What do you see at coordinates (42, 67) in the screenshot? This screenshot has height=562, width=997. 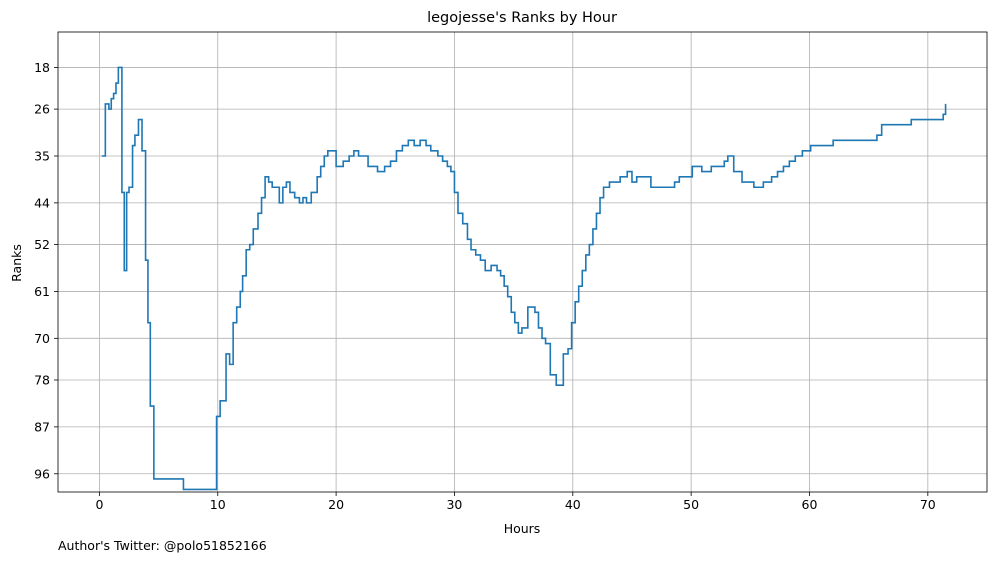 I see `y-tick-label: 18` at bounding box center [42, 67].